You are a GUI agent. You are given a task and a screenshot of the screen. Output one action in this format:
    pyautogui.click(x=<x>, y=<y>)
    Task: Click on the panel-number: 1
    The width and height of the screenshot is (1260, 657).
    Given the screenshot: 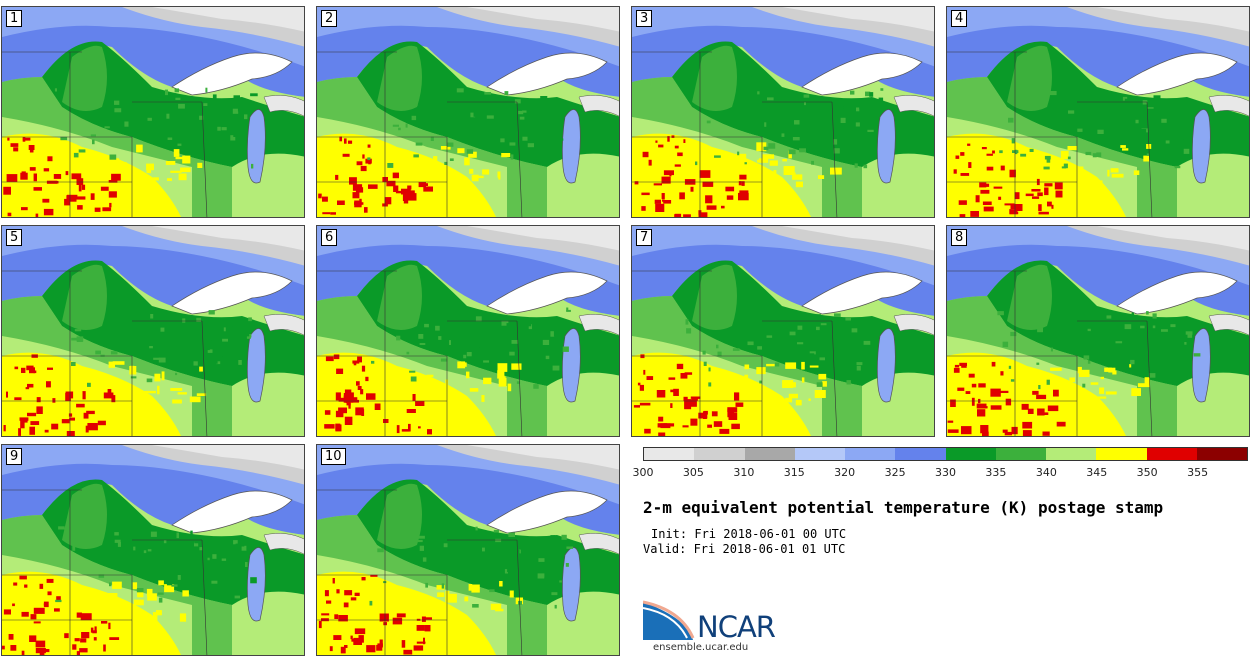 What is the action you would take?
    pyautogui.click(x=14, y=18)
    